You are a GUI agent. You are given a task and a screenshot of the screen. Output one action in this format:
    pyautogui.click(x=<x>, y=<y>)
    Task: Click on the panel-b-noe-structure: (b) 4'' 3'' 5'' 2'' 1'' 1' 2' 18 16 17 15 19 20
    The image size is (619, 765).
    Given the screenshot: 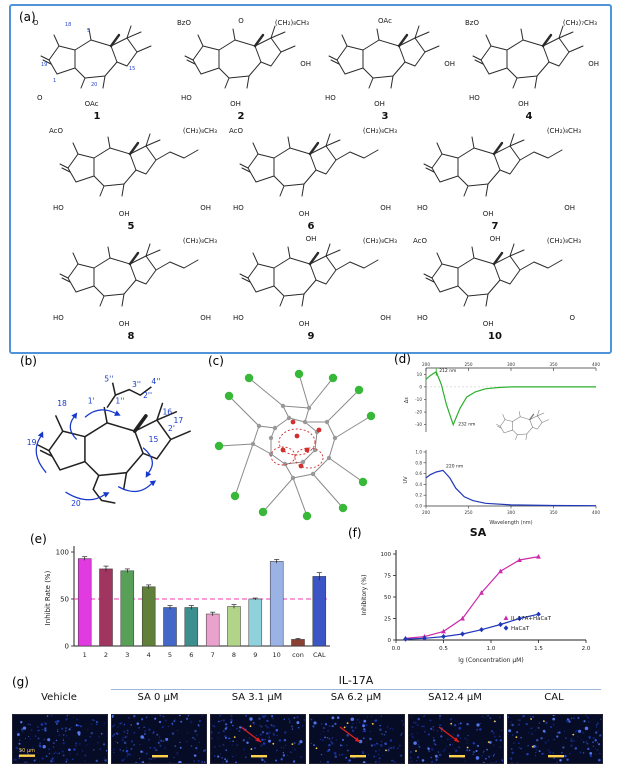 What is the action you would take?
    pyautogui.click(x=113, y=441)
    